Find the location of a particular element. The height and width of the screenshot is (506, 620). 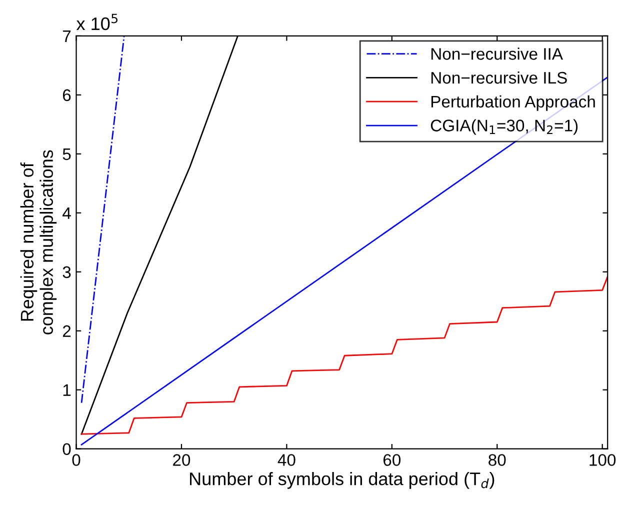

y-tick-label: 6 is located at coordinates (66, 95).